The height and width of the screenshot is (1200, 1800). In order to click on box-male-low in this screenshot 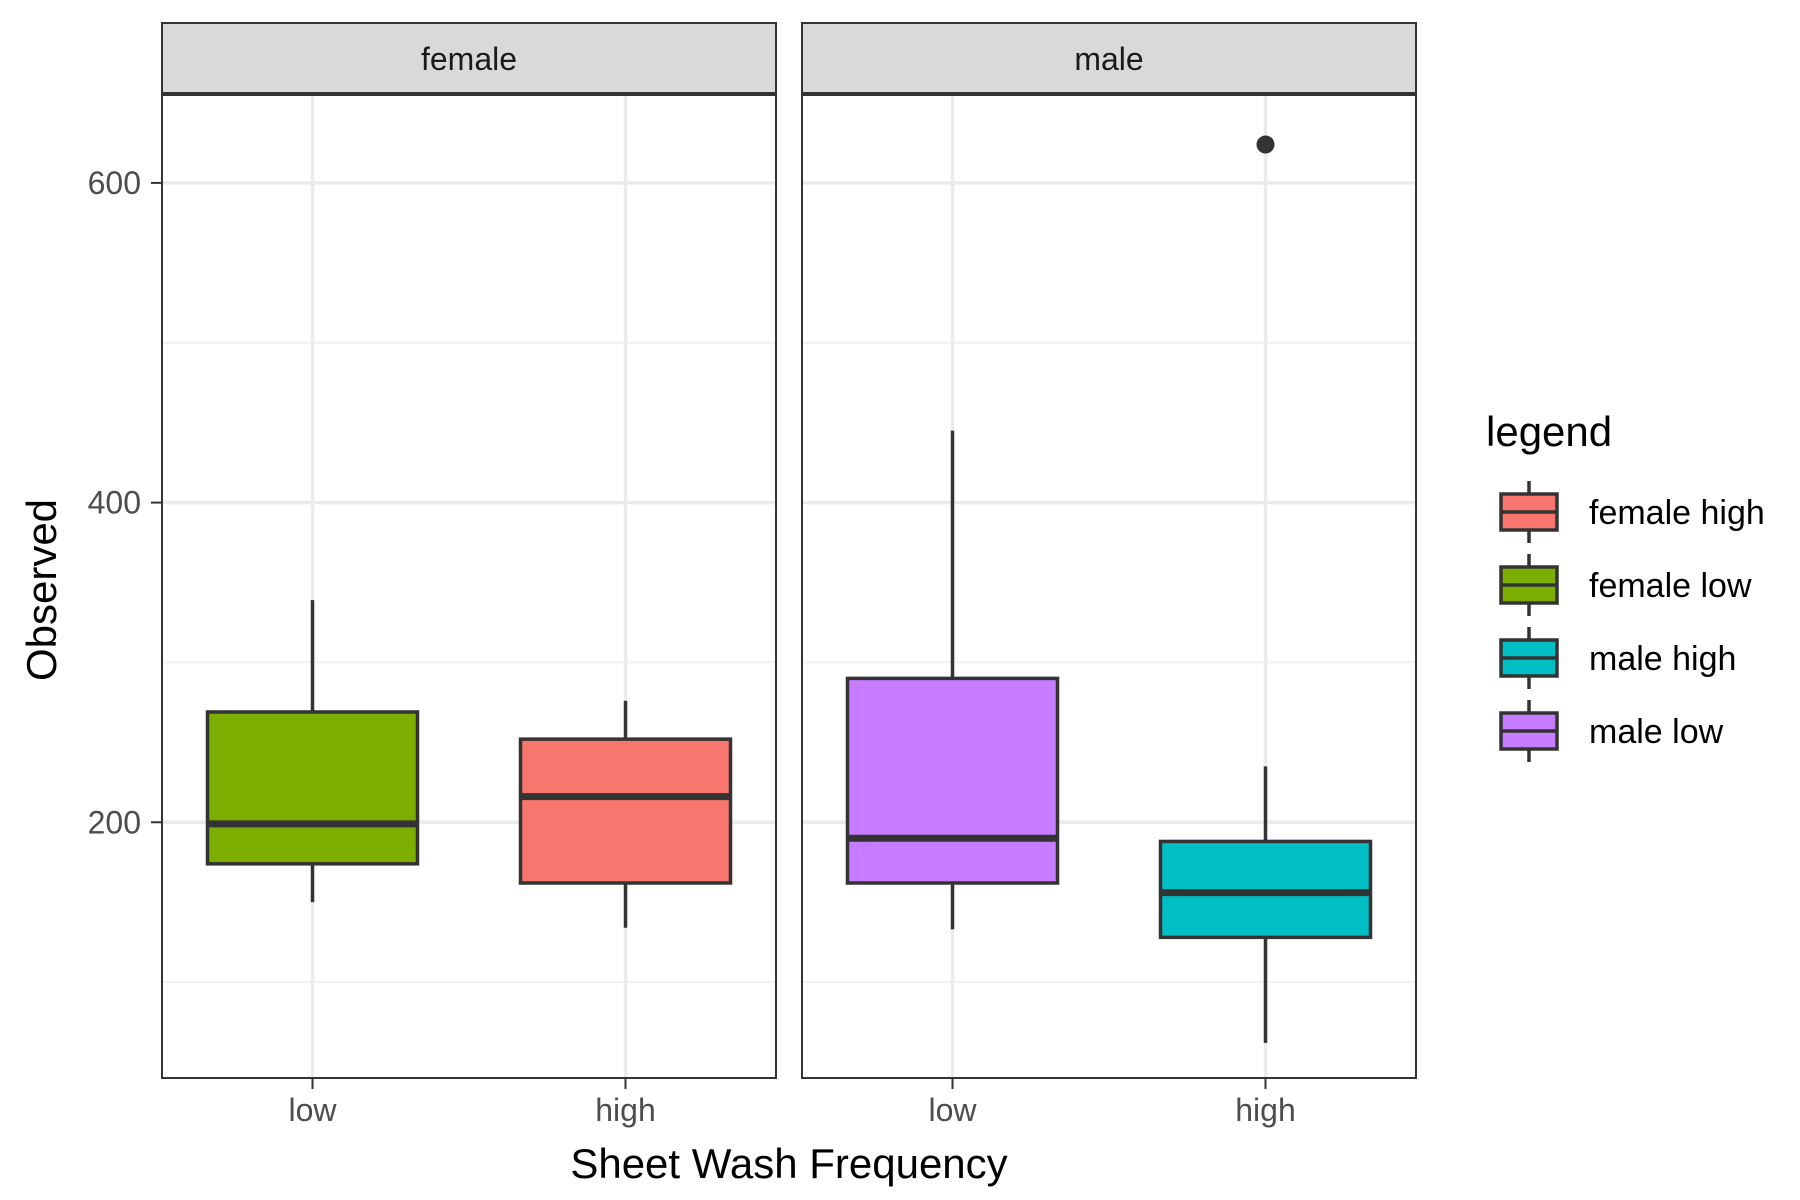, I will do `click(952, 680)`.